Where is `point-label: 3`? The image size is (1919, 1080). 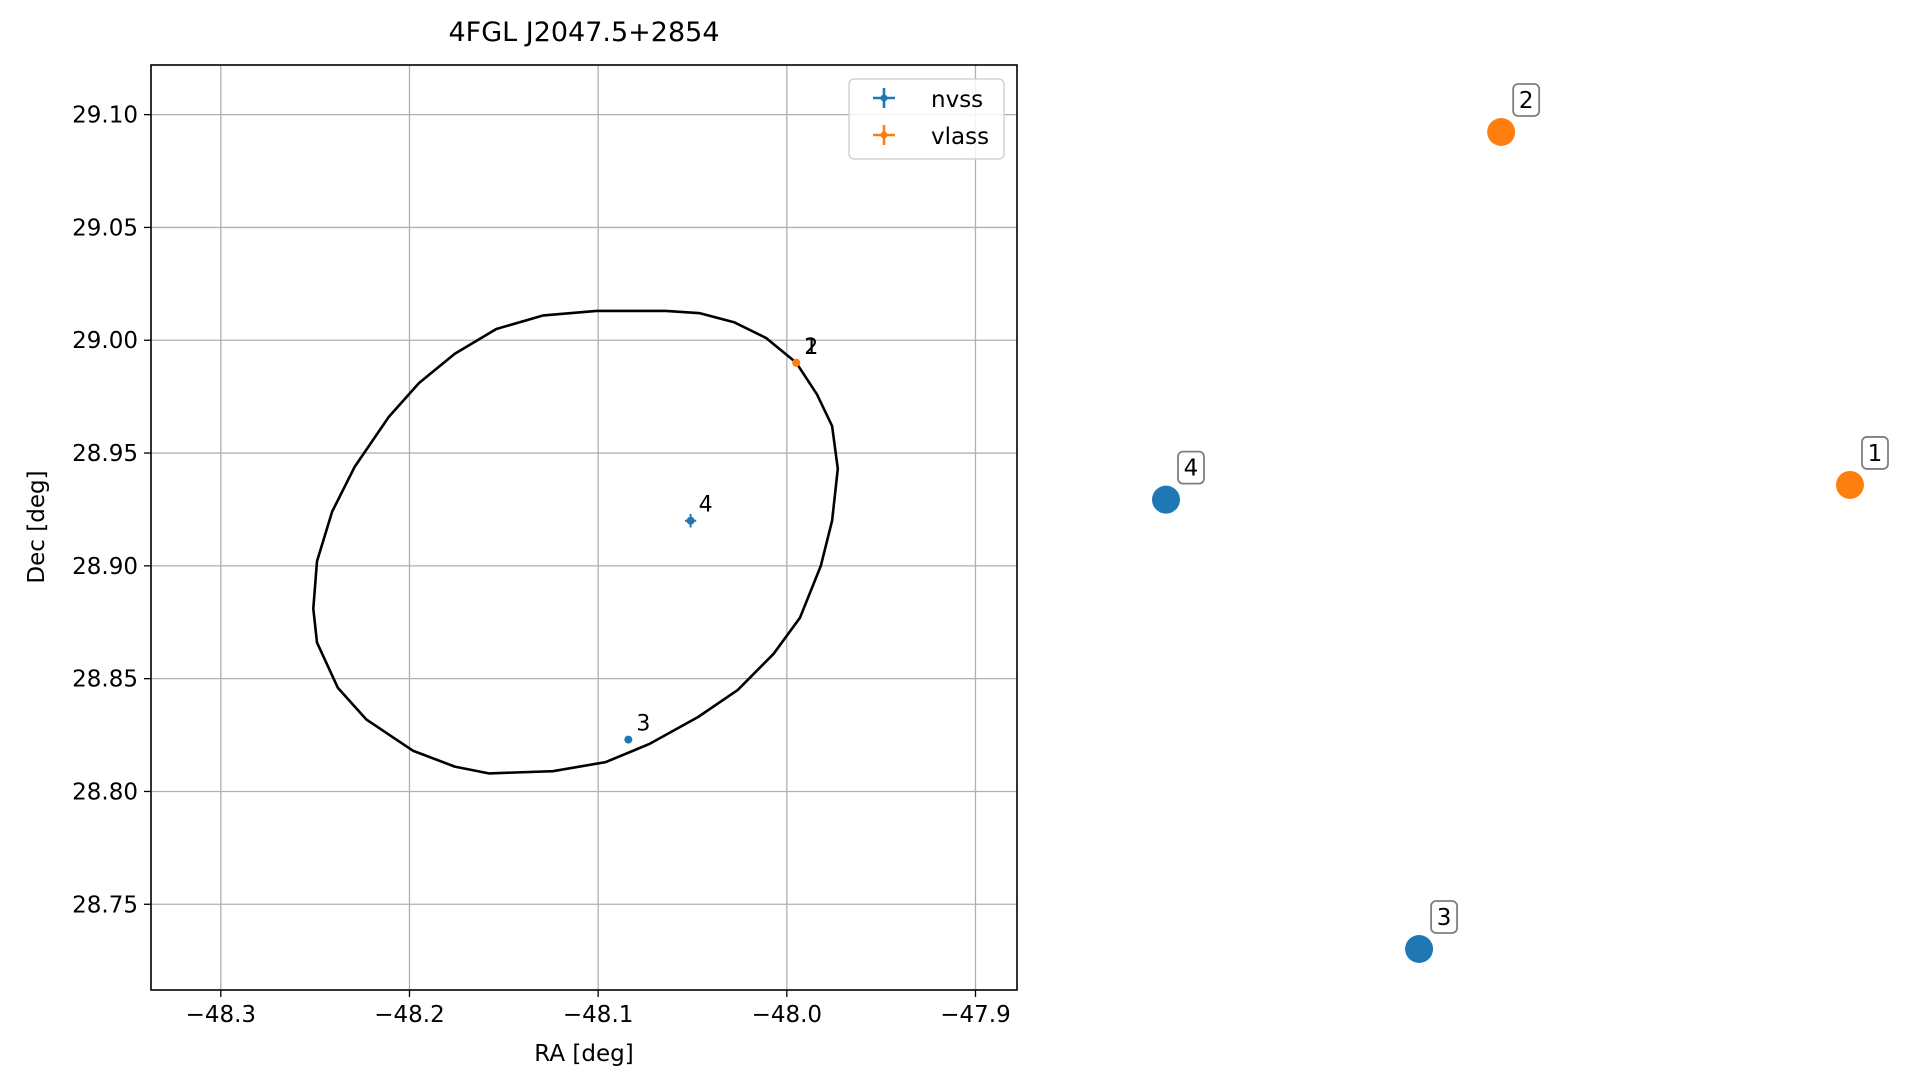
point-label: 3 is located at coordinates (643, 724).